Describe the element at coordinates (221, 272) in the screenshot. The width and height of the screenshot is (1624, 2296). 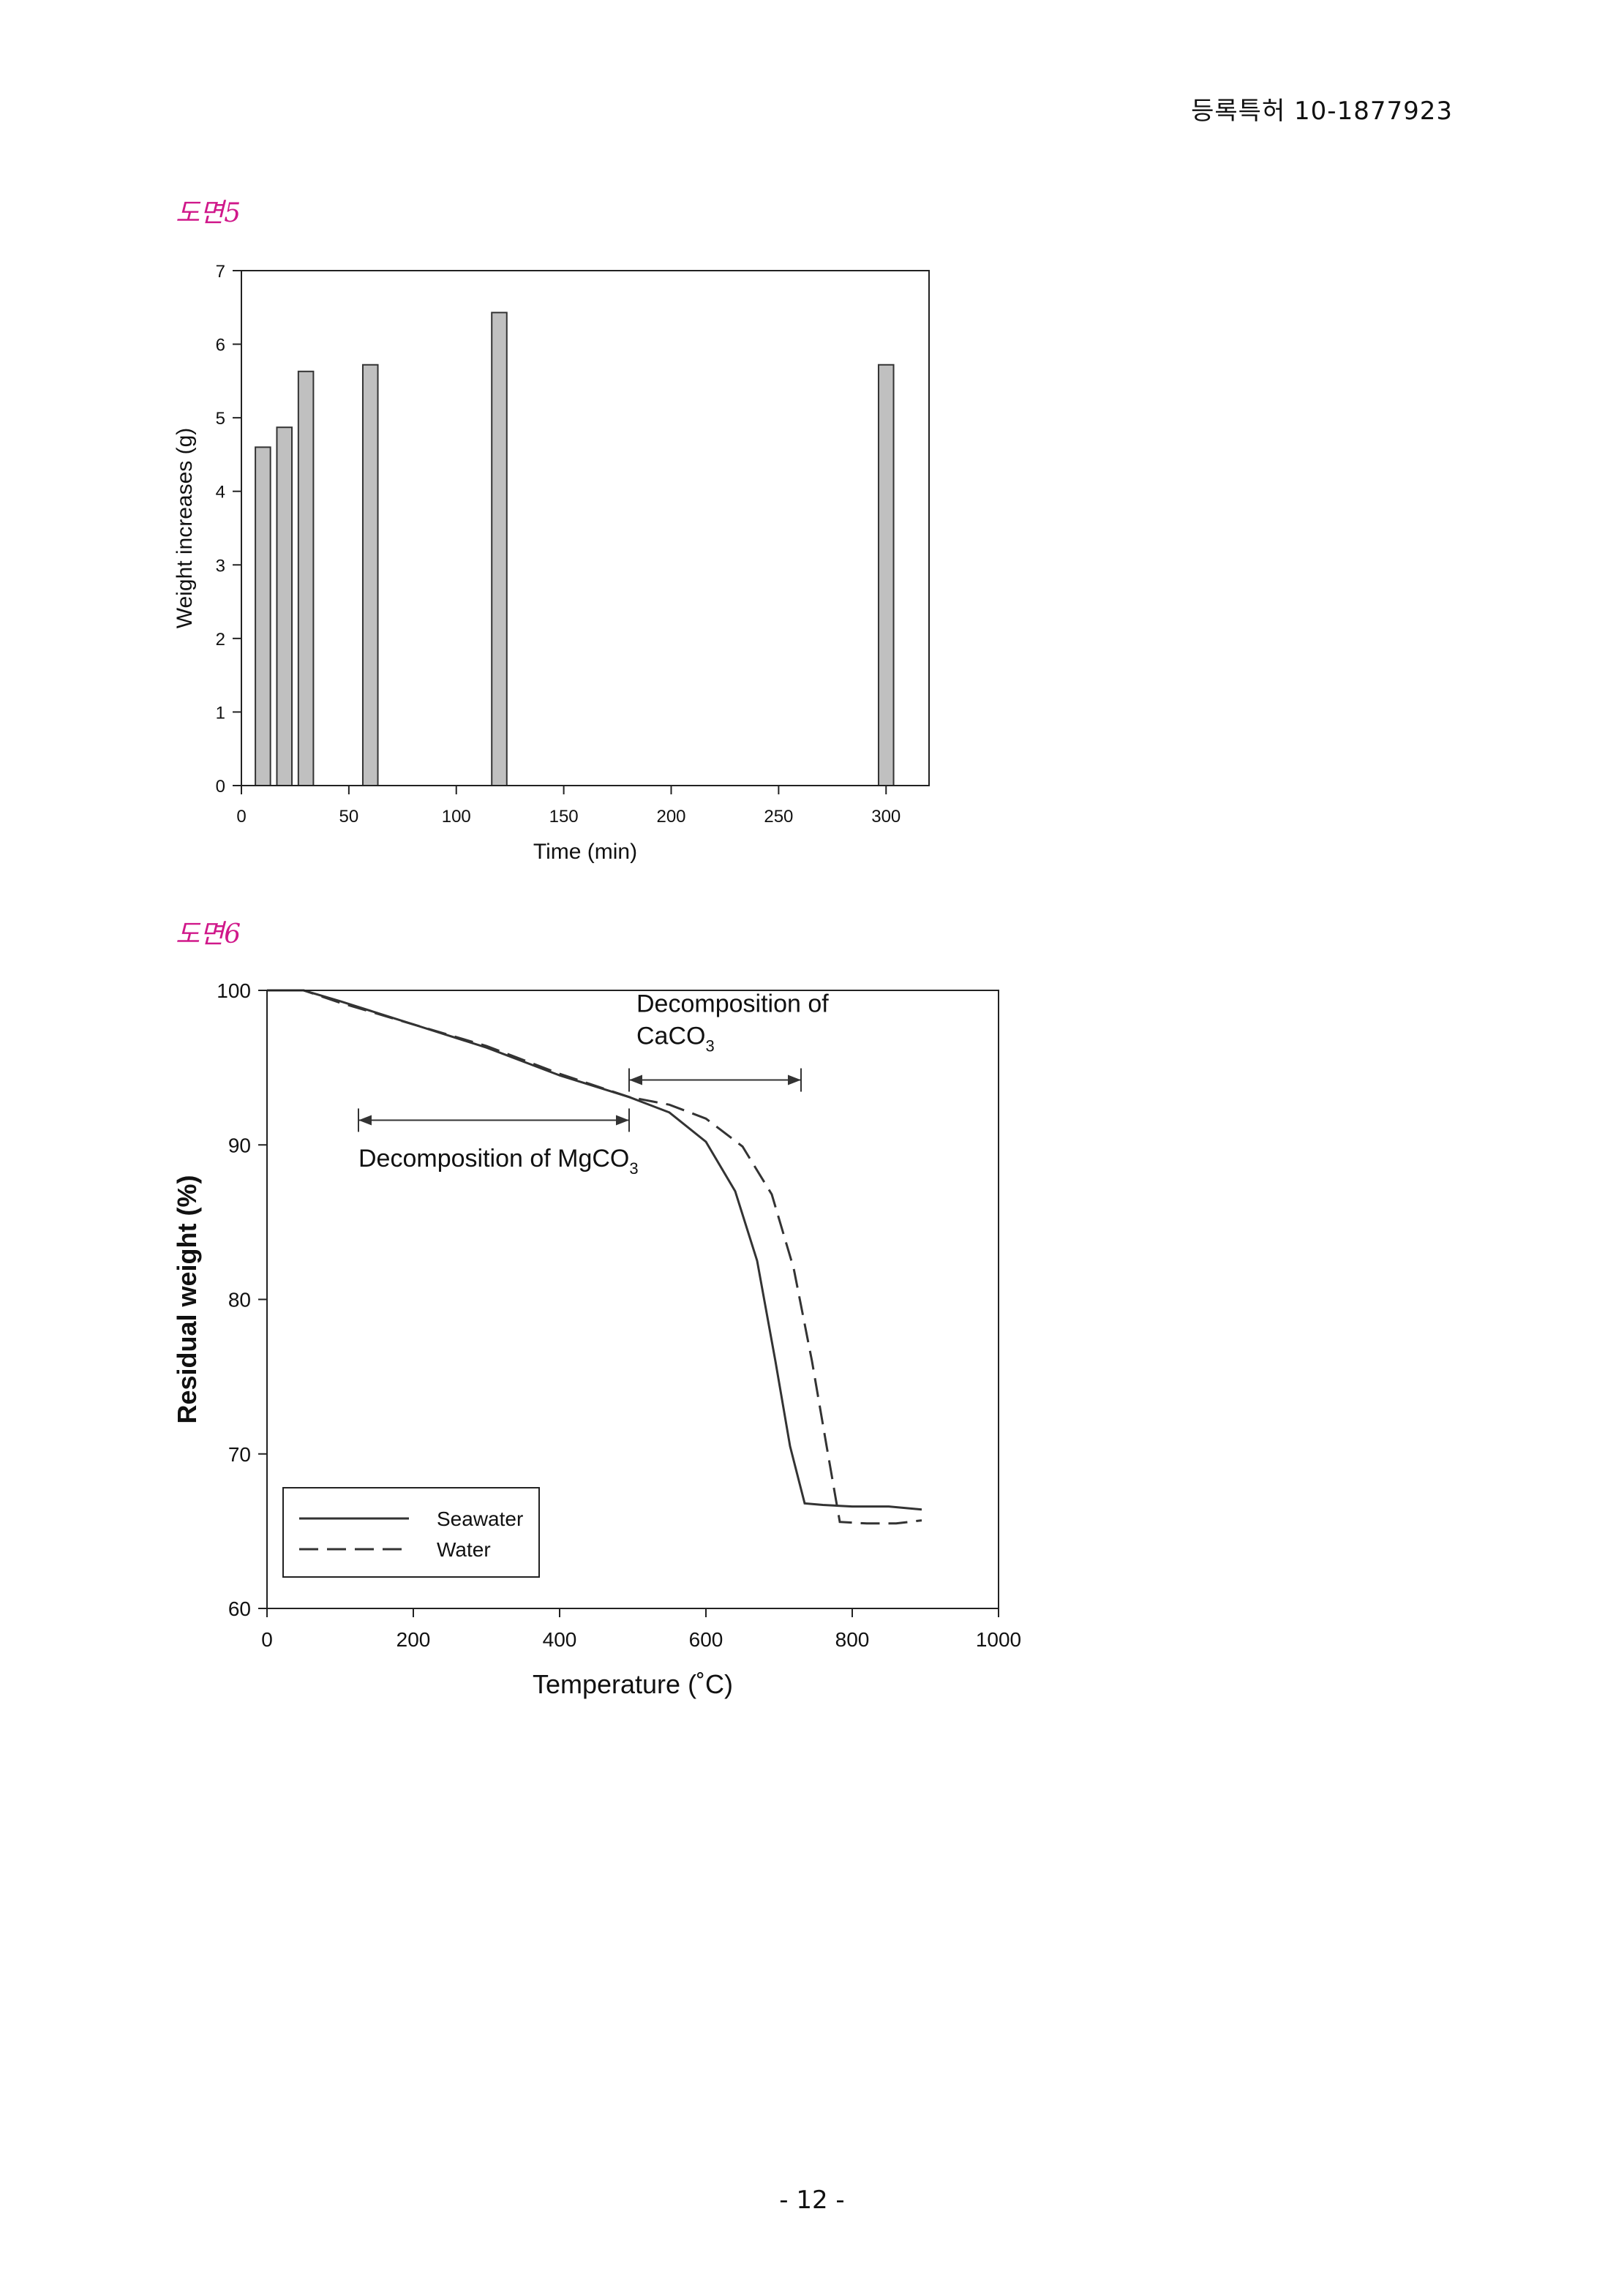
I see `y-tick-label: 7` at that location.